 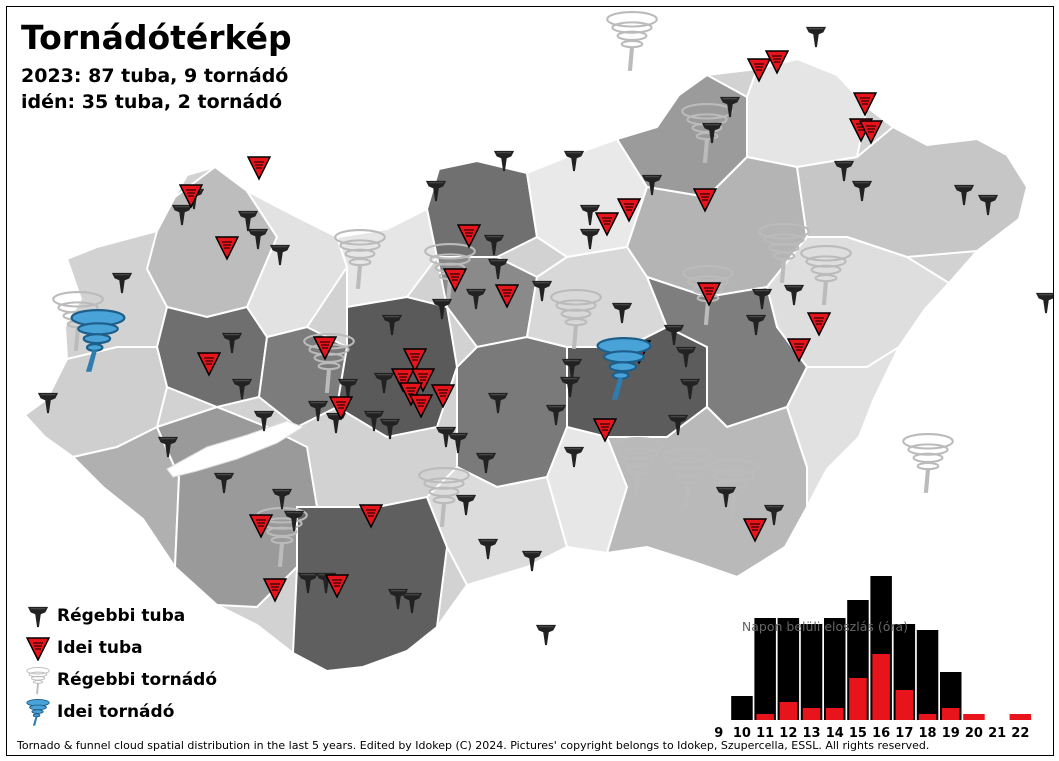 I want to click on histogram-tick-label: 21, so click(x=997, y=732).